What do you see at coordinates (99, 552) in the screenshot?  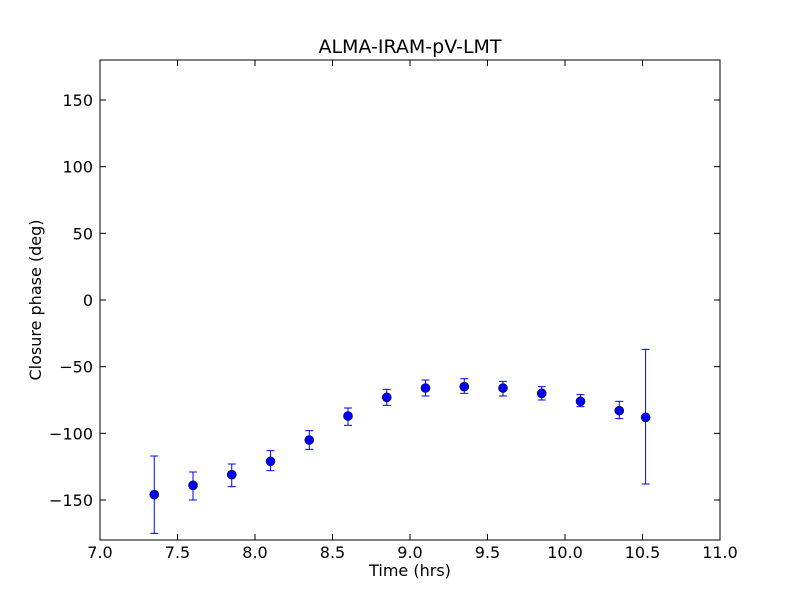 I see `x-tick-label: 7.0` at bounding box center [99, 552].